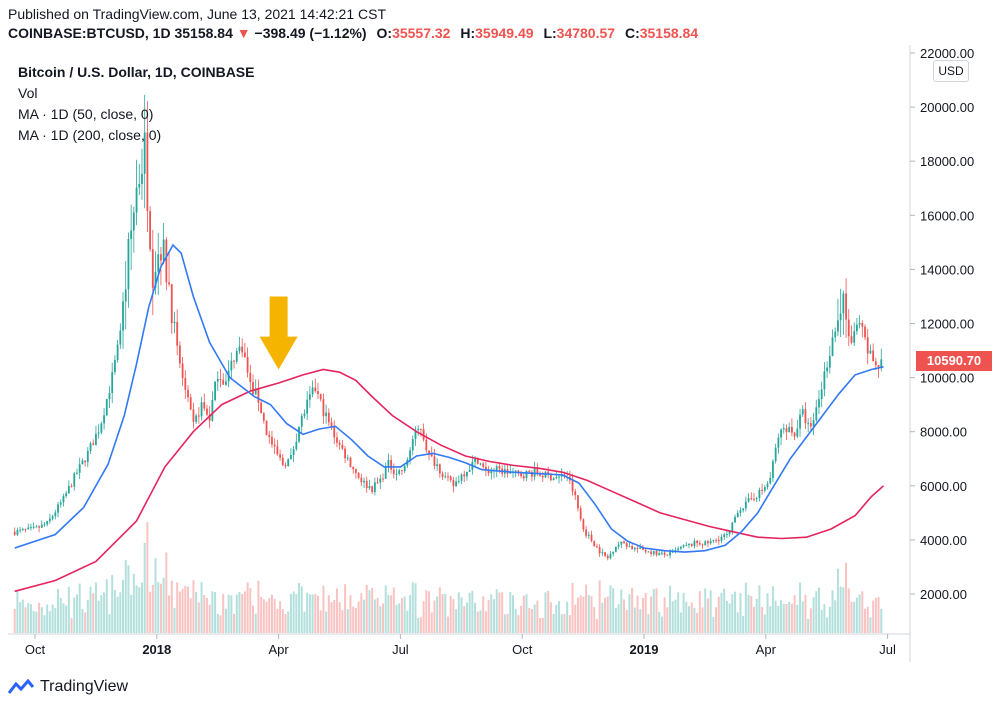 This screenshot has height=709, width=1000. Describe the element at coordinates (951, 71) in the screenshot. I see `currency-button: USD` at that location.